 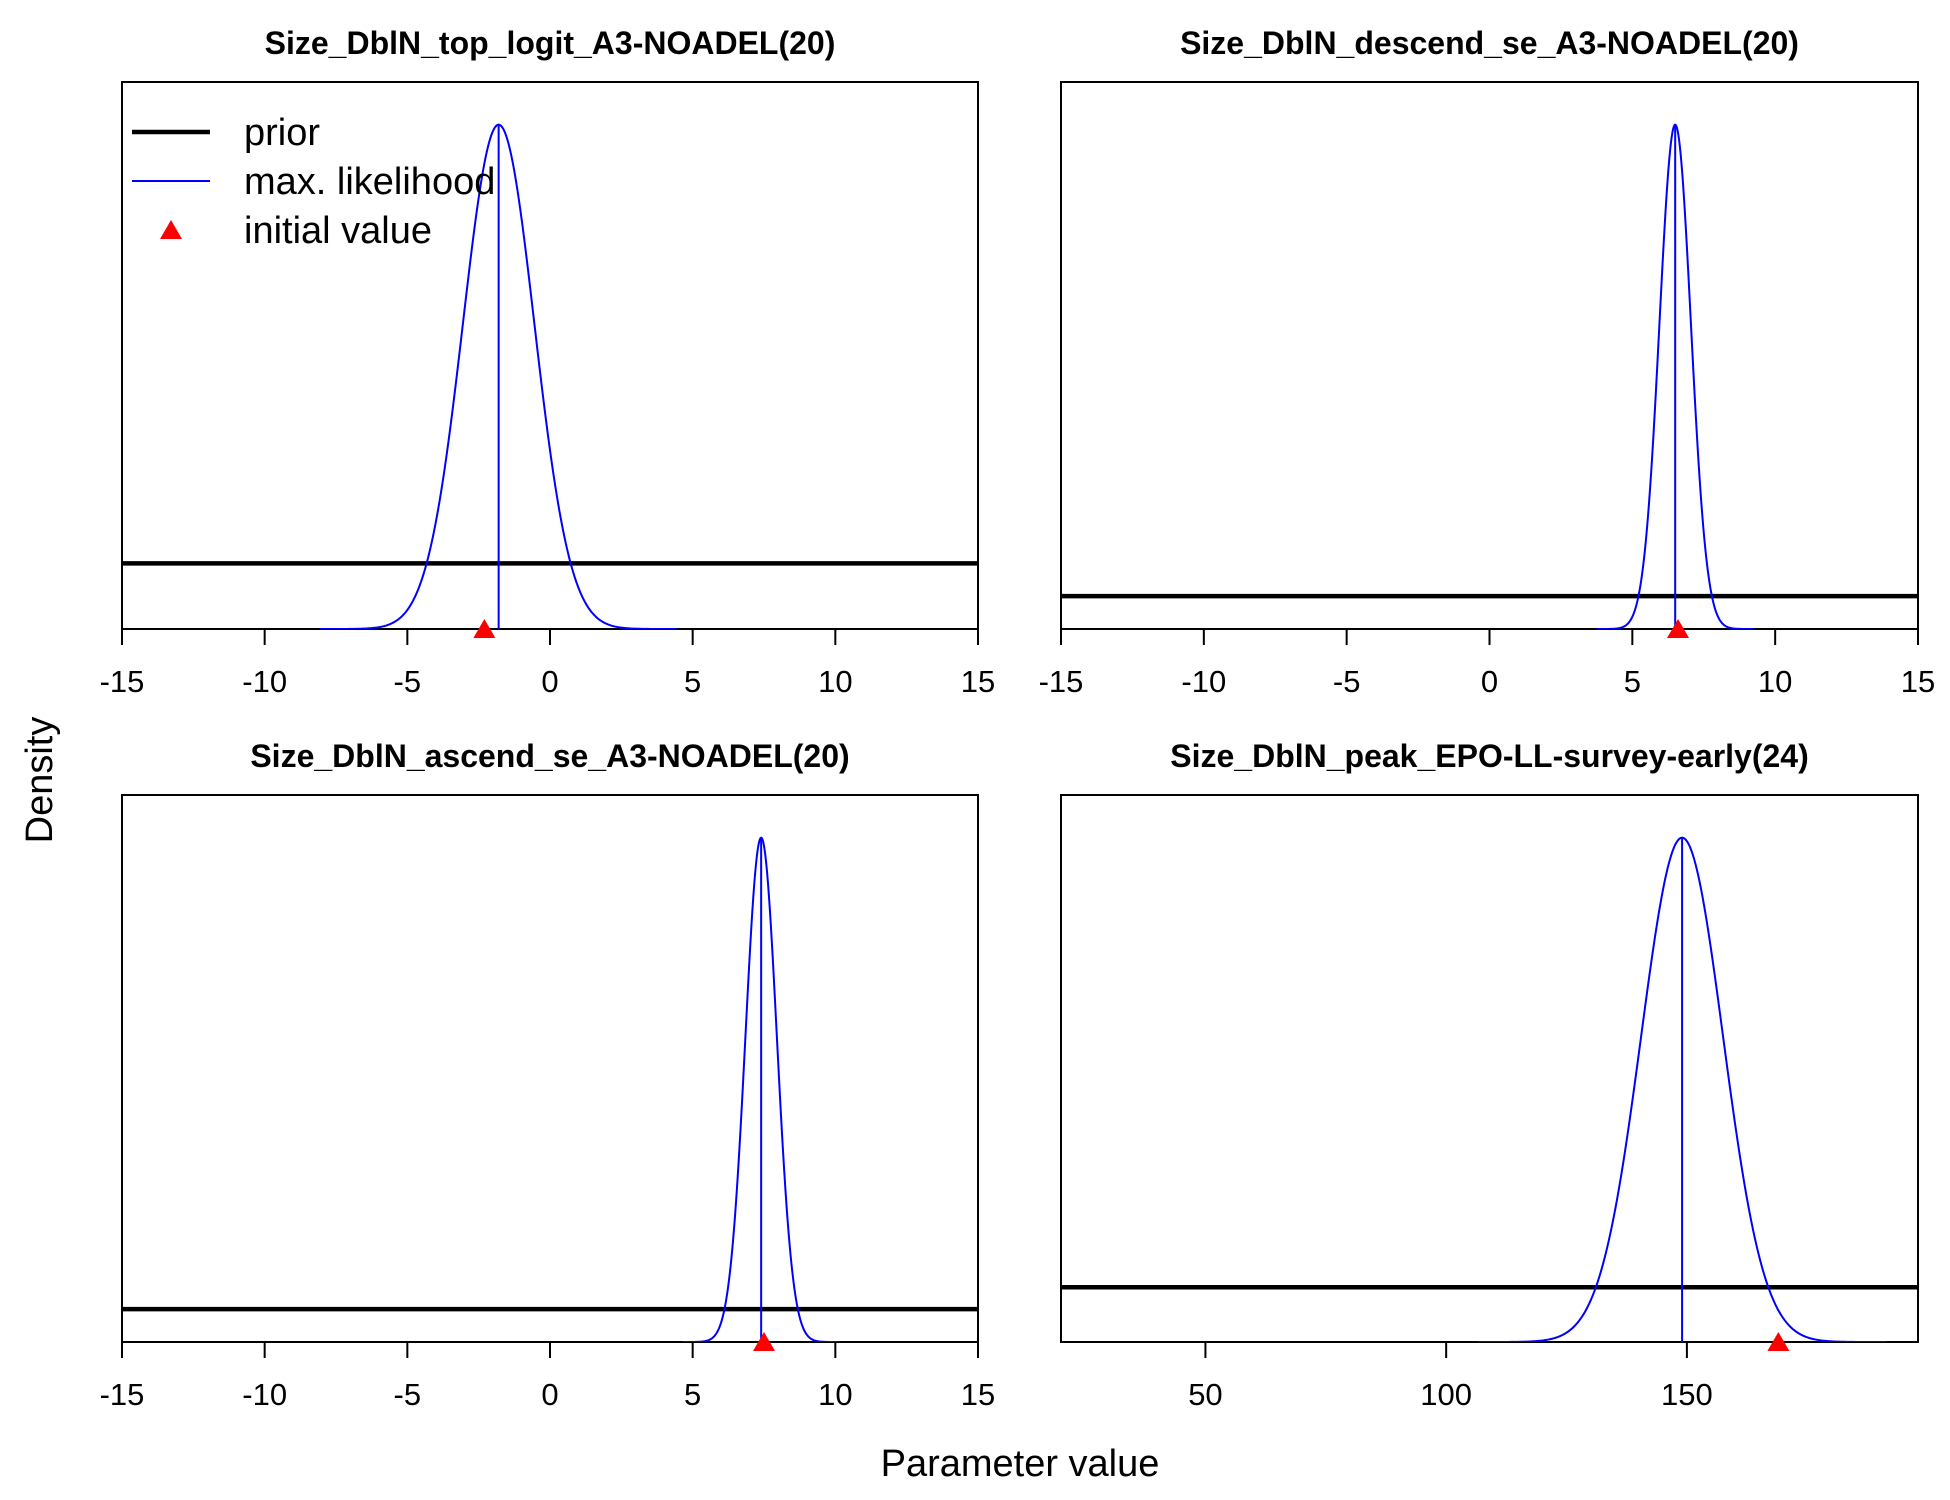 I want to click on panel-title: Size_DblN_ascend_se_A3-NOADEL(20), so click(x=549, y=756).